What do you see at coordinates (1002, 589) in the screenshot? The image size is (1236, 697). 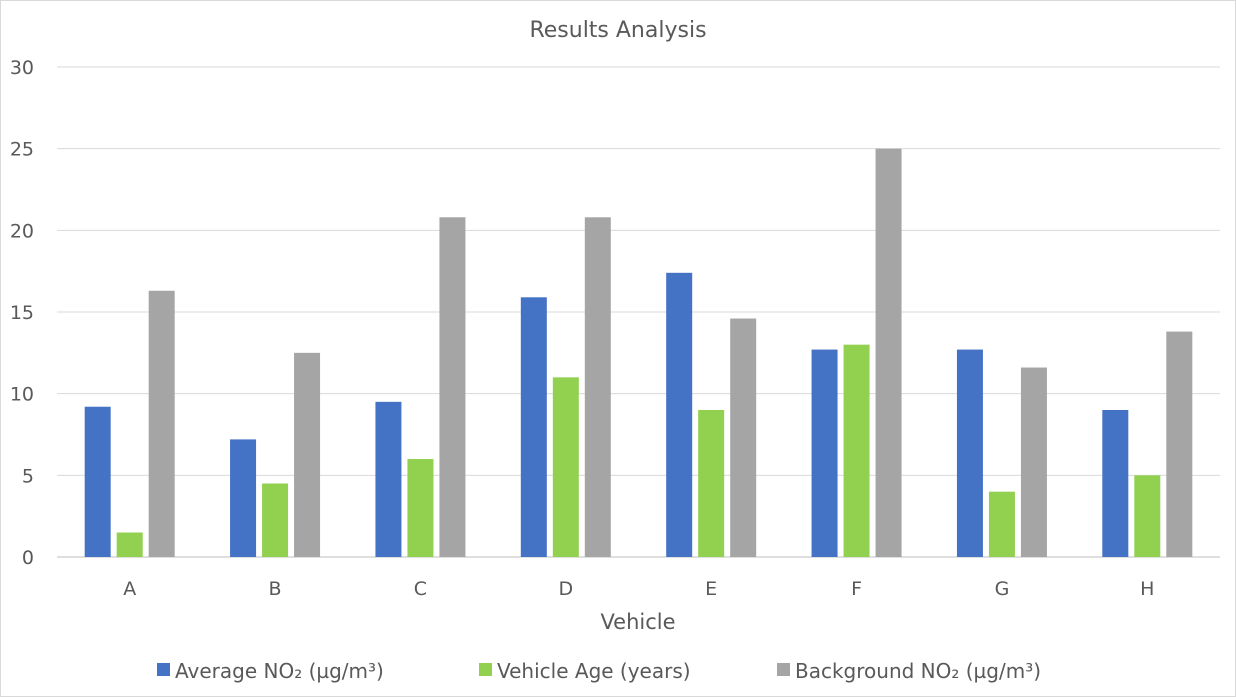 I see `x-tick-label: G` at bounding box center [1002, 589].